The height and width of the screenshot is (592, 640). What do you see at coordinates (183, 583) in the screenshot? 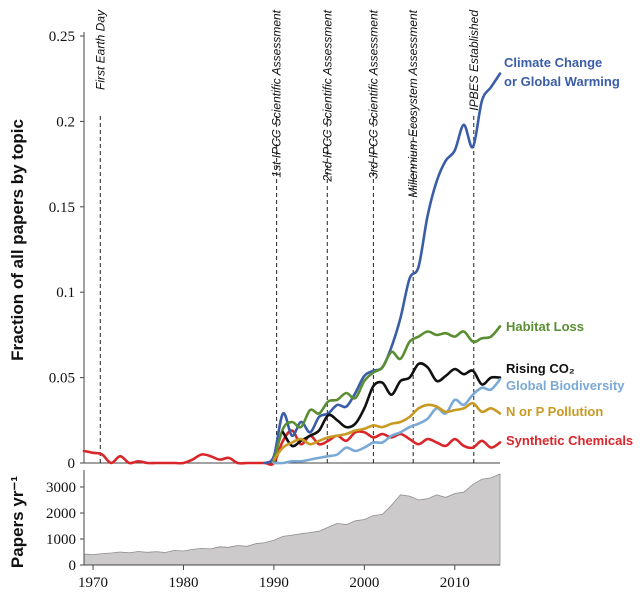
I see `x-tick-label: 1980` at bounding box center [183, 583].